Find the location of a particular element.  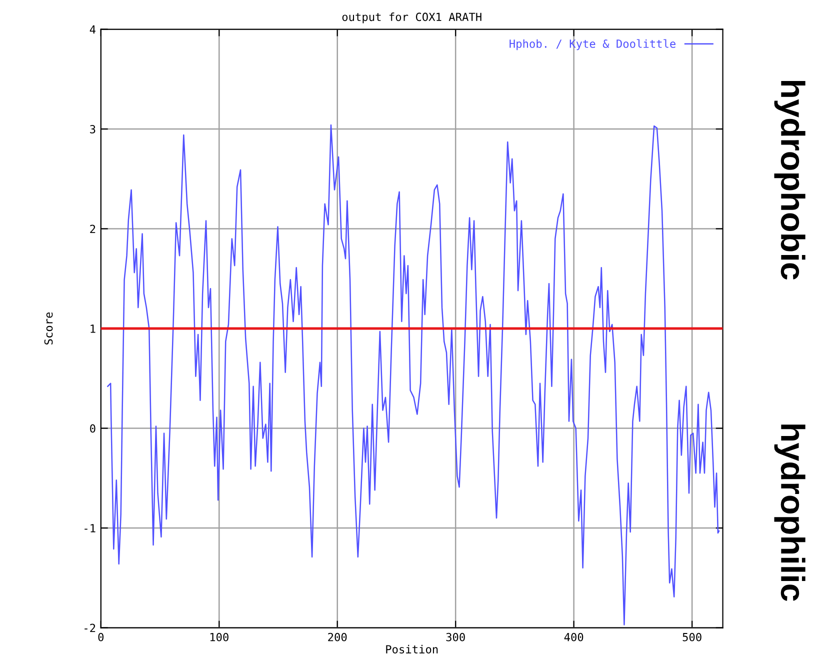

y-tick-label: -1 is located at coordinates (90, 528).